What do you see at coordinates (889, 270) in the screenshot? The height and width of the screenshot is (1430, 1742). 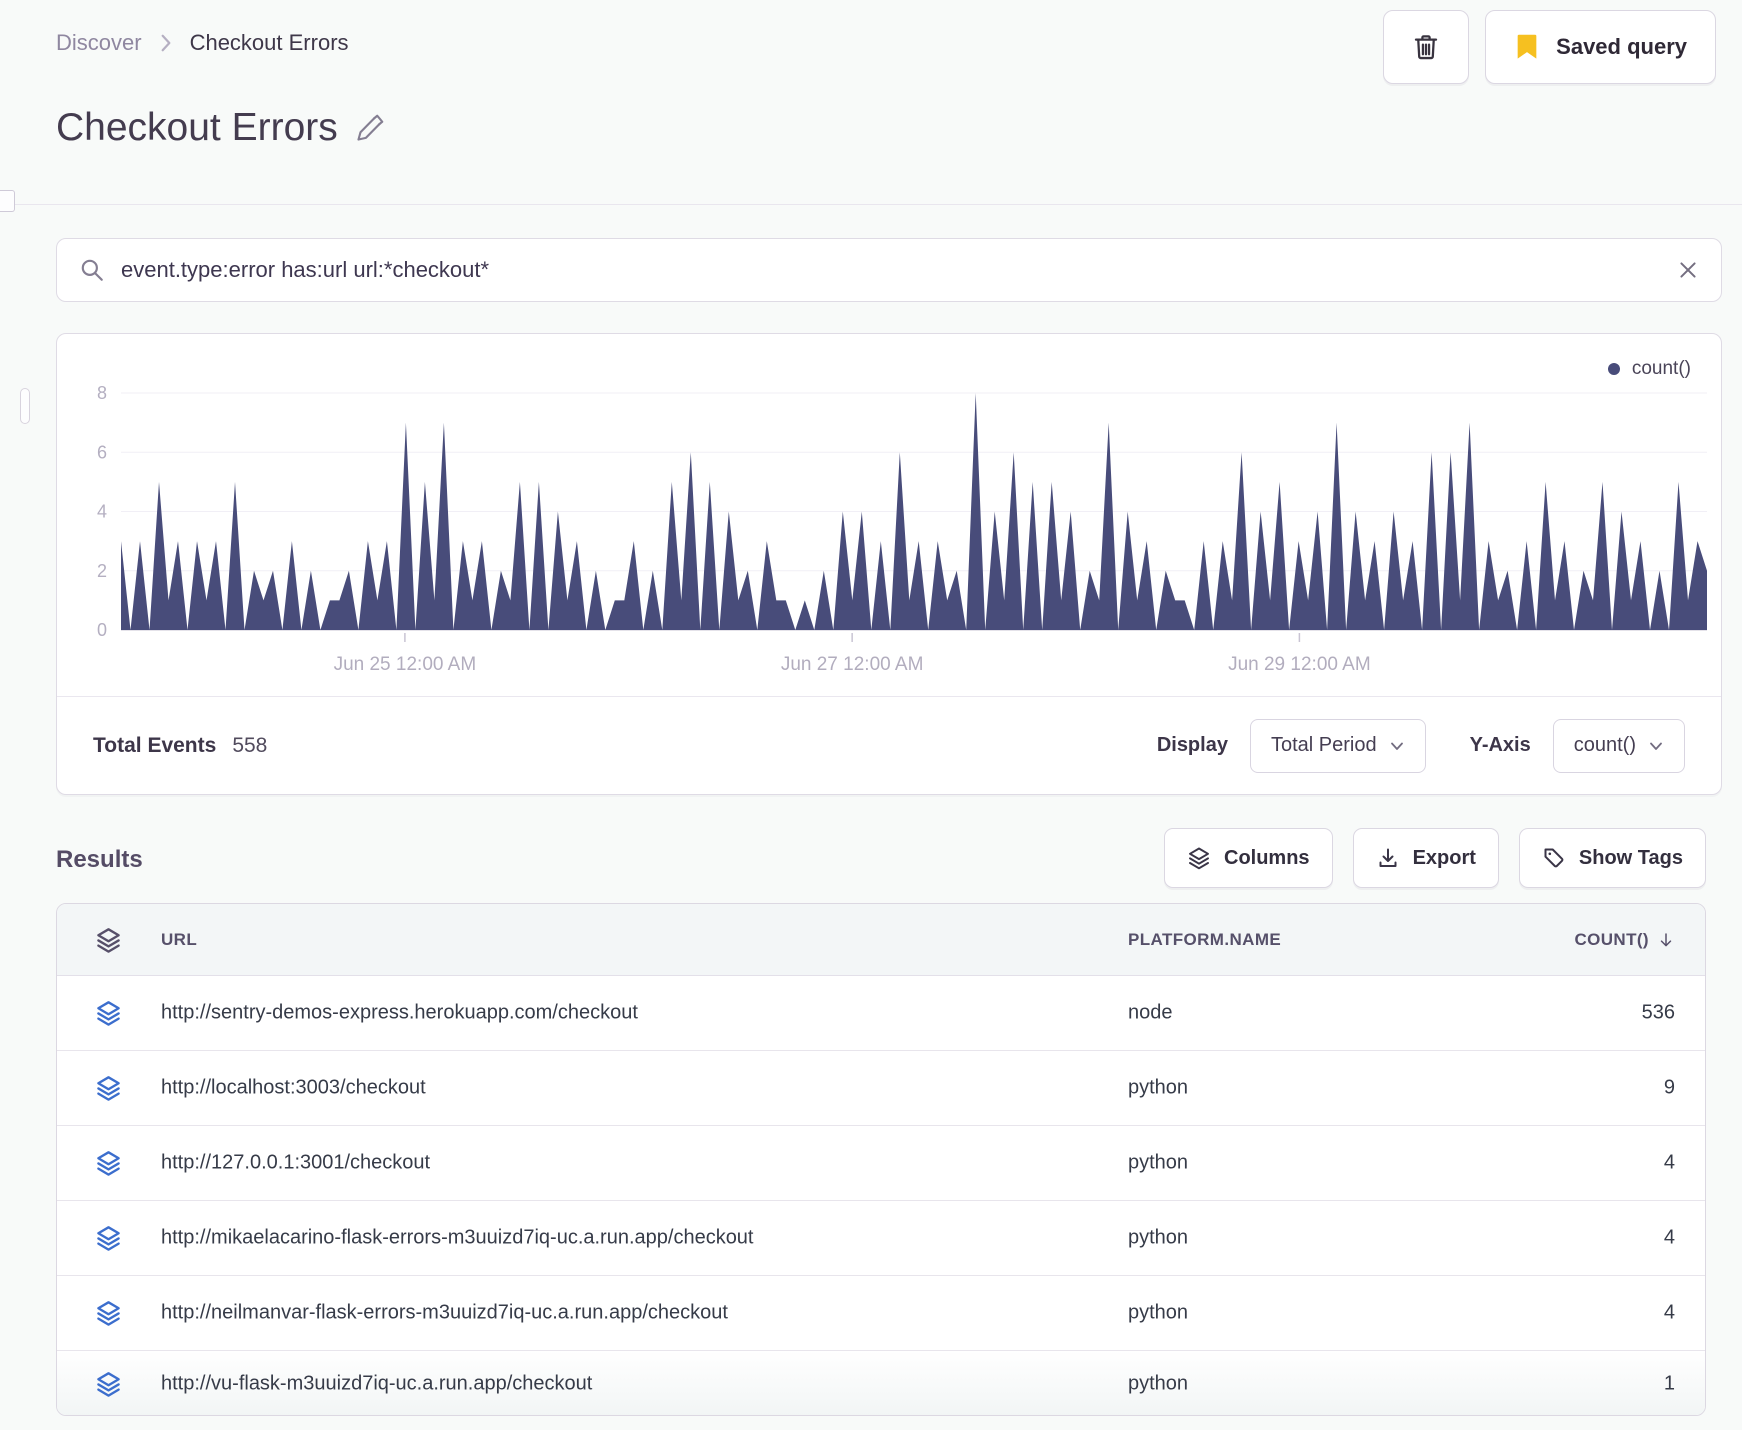 I see `search-bar: event.type:error has:url url:*checkout*` at bounding box center [889, 270].